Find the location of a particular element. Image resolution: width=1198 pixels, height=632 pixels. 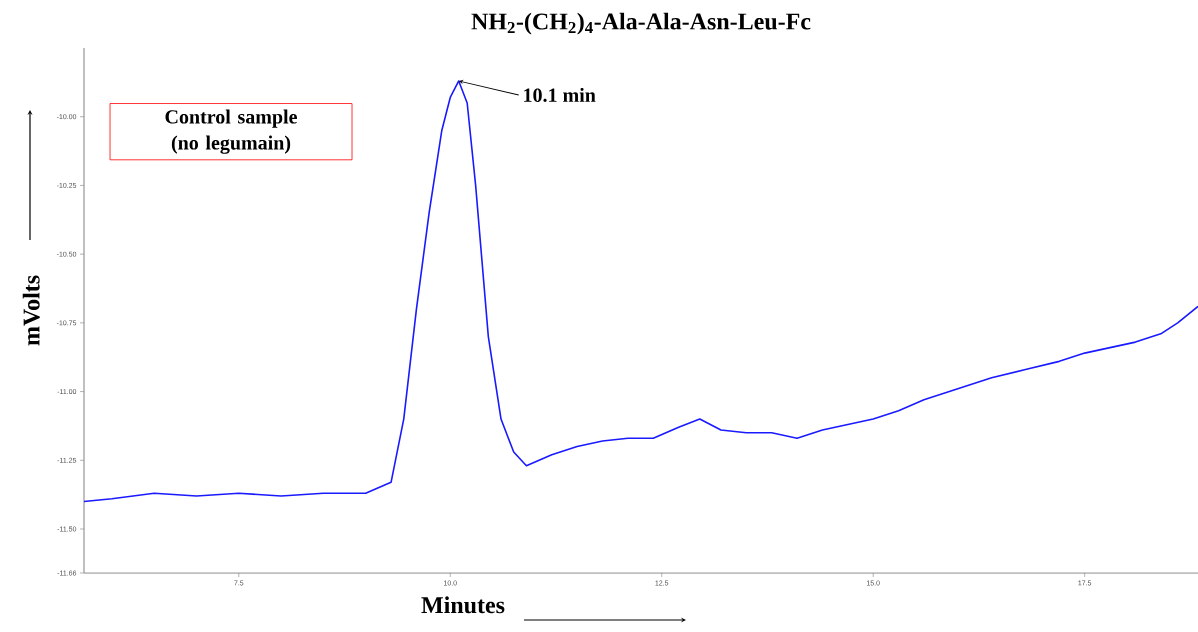

annotation: 10.1 min is located at coordinates (560, 95).